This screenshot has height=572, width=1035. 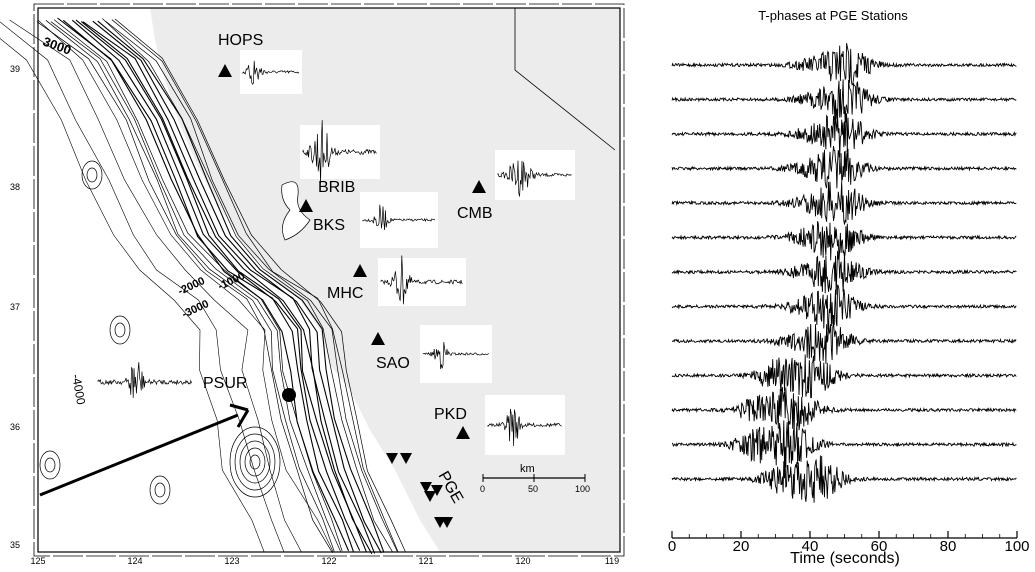 What do you see at coordinates (289, 395) in the screenshot?
I see `station-psur-marker` at bounding box center [289, 395].